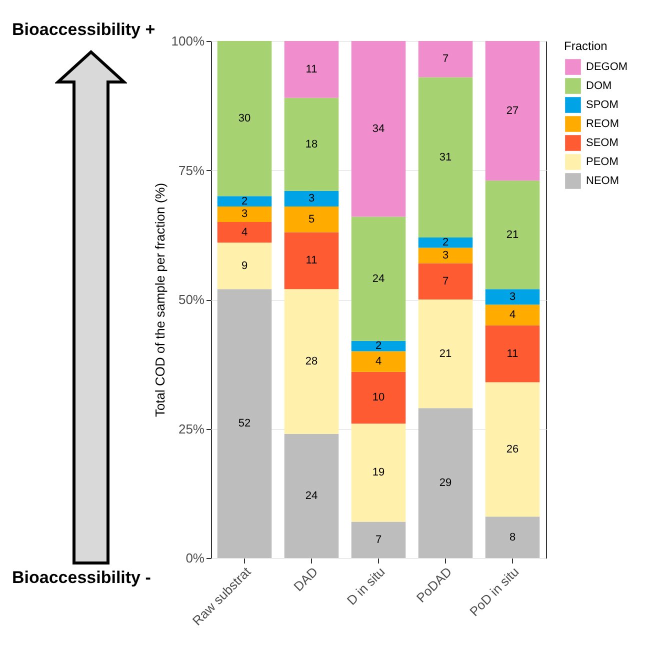 The image size is (663, 661). Describe the element at coordinates (602, 105) in the screenshot. I see `legend-label: SPOM` at that location.